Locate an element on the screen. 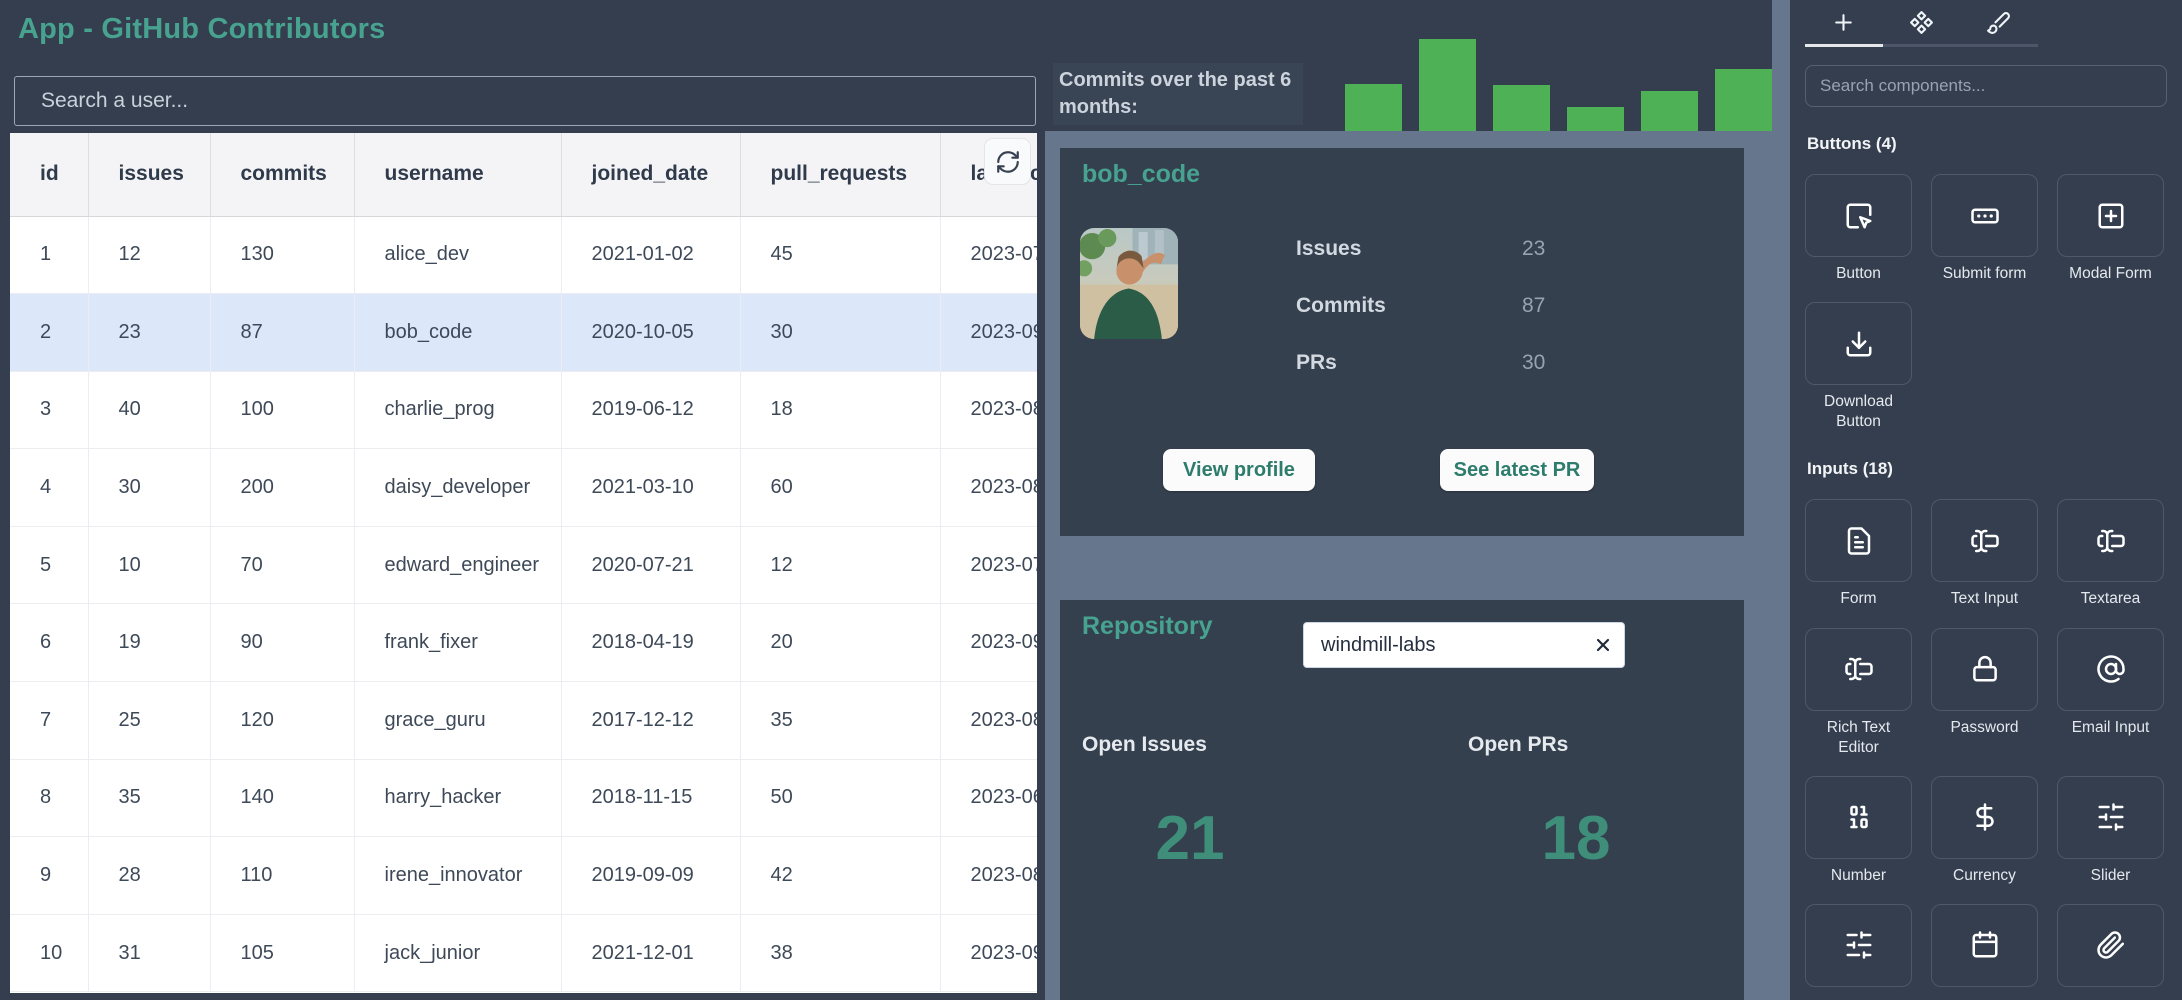  table-cell: 50 is located at coordinates (840, 798).